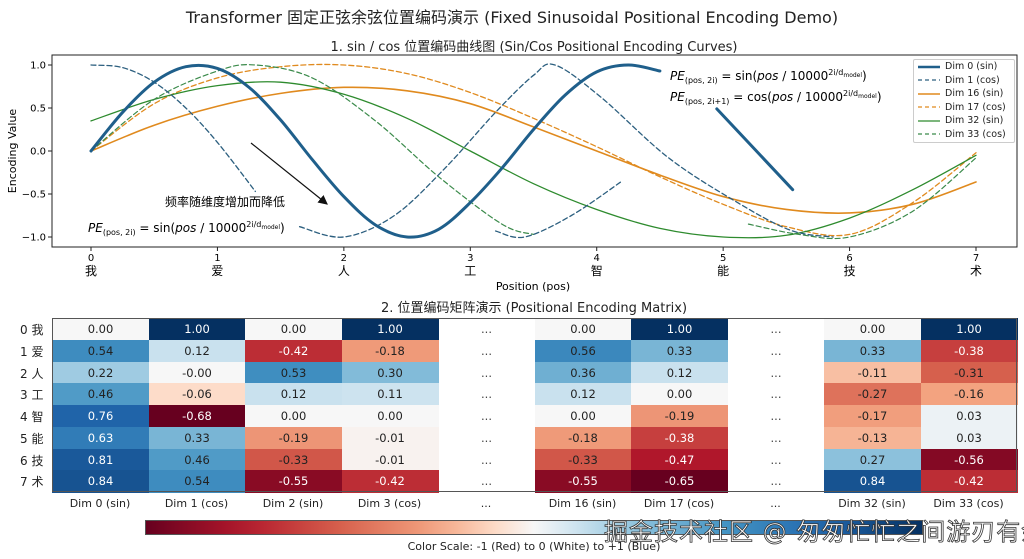 Image resolution: width=1024 pixels, height=559 pixels. Describe the element at coordinates (723, 258) in the screenshot. I see `x-tick-label: 5` at that location.